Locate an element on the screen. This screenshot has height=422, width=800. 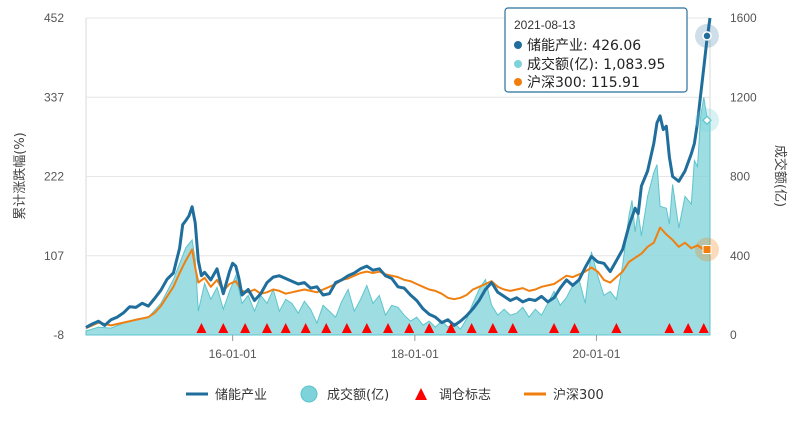
tooltip-benchmark-value: 沪深300: 115.91 is located at coordinates (583, 83).